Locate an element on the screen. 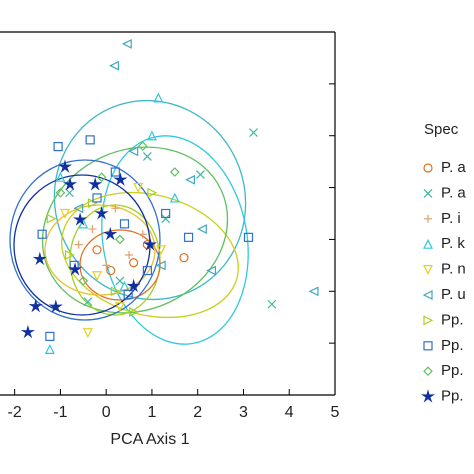 This screenshot has height=474, width=474. x-tick-label: 2 is located at coordinates (197, 412).